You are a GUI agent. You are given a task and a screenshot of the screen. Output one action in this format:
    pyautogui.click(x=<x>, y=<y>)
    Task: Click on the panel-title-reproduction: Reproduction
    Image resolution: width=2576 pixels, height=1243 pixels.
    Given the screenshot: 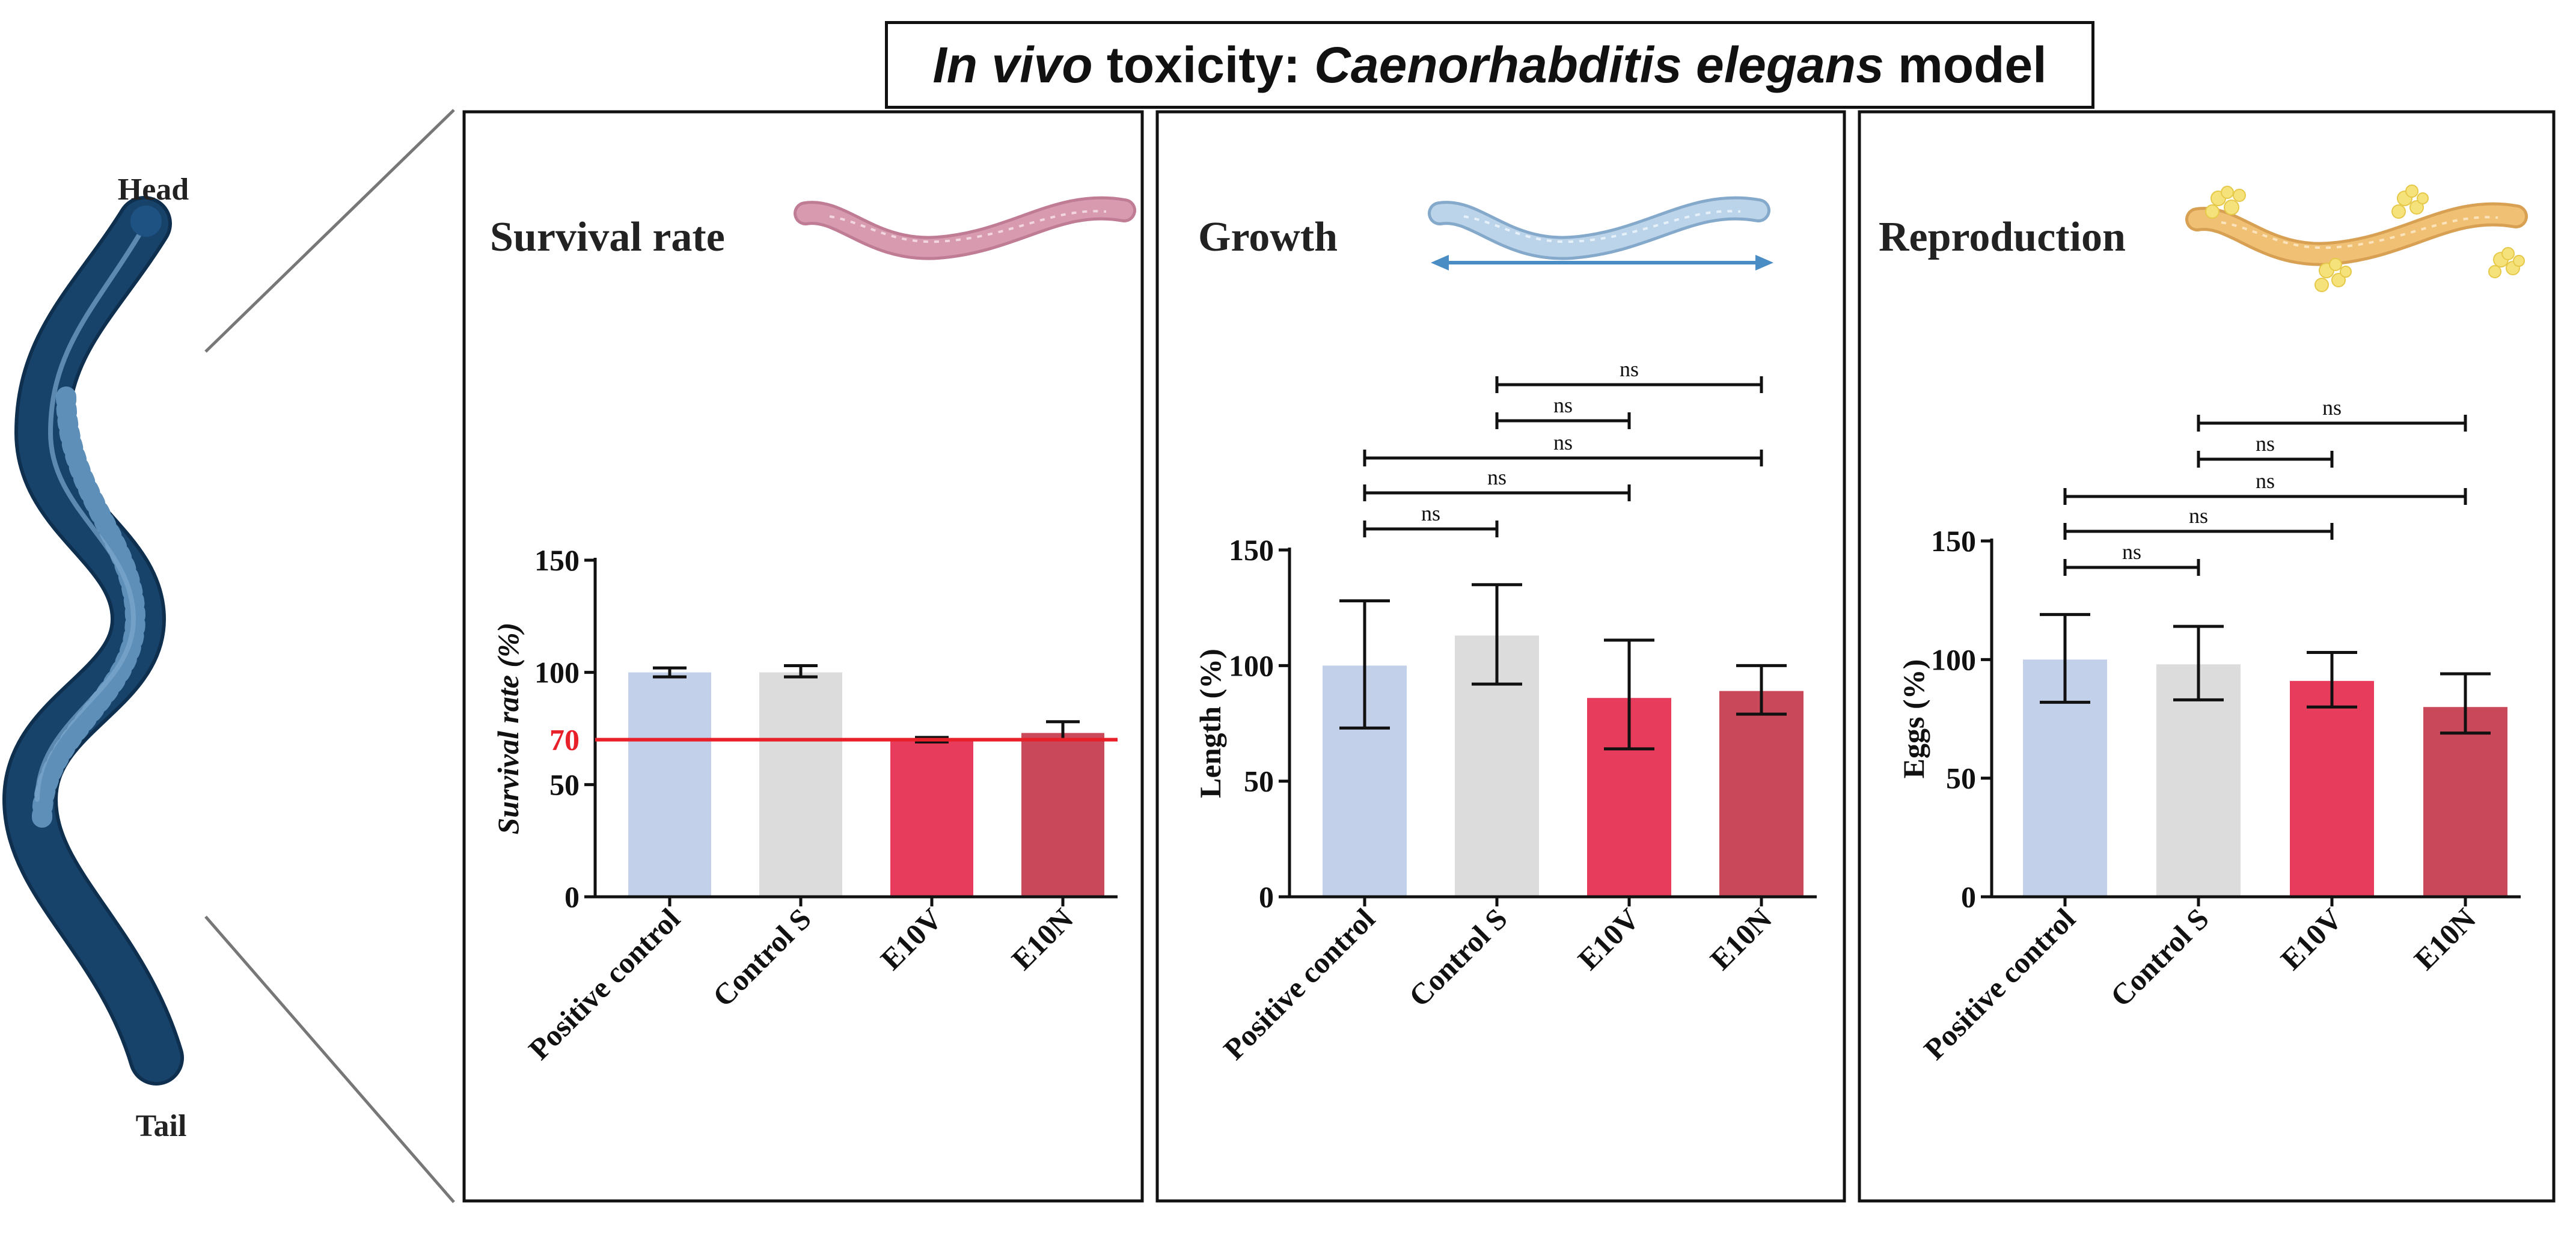 What is the action you would take?
    pyautogui.click(x=2002, y=237)
    